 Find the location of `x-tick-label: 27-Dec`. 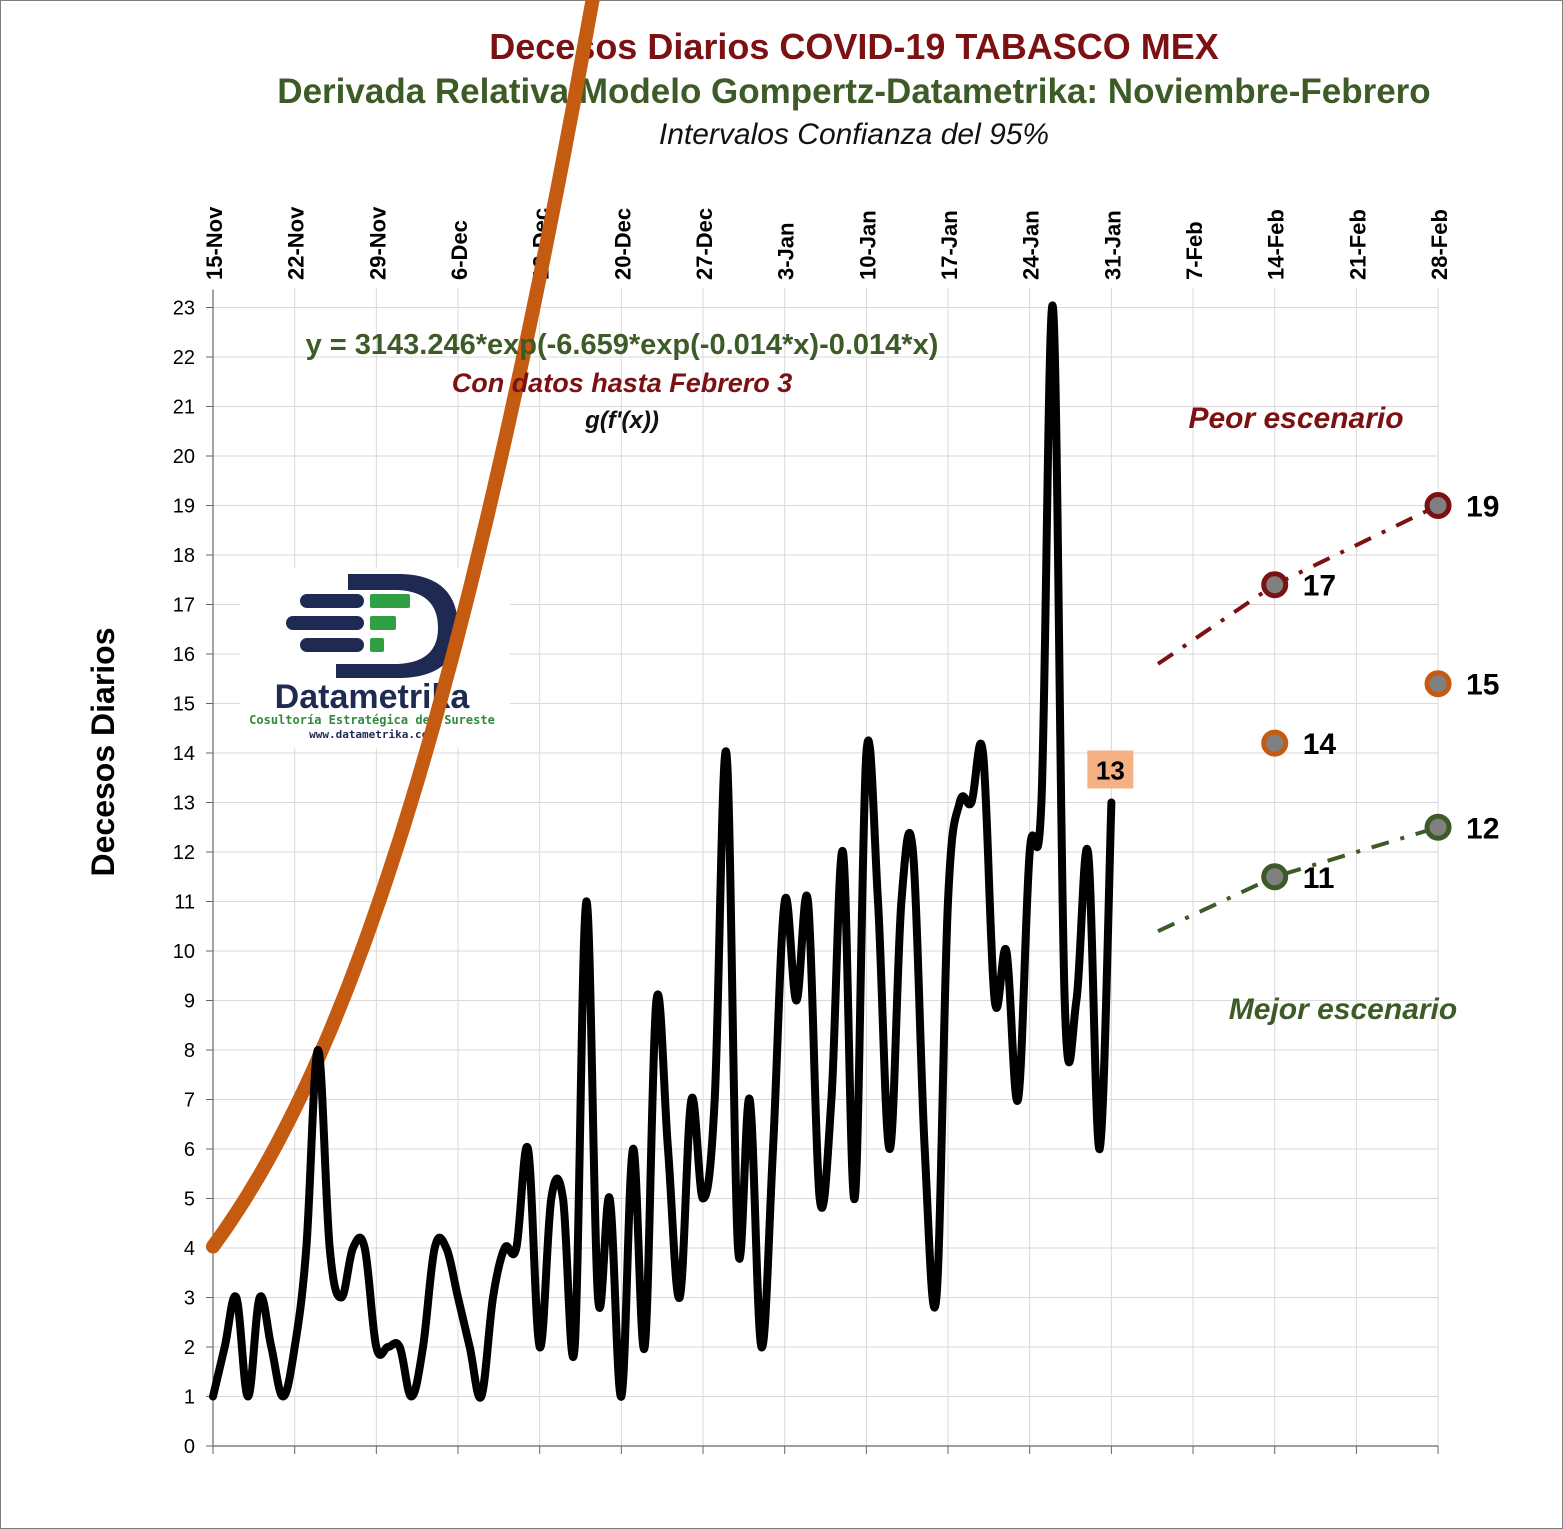

x-tick-label: 27-Dec is located at coordinates (704, 244).